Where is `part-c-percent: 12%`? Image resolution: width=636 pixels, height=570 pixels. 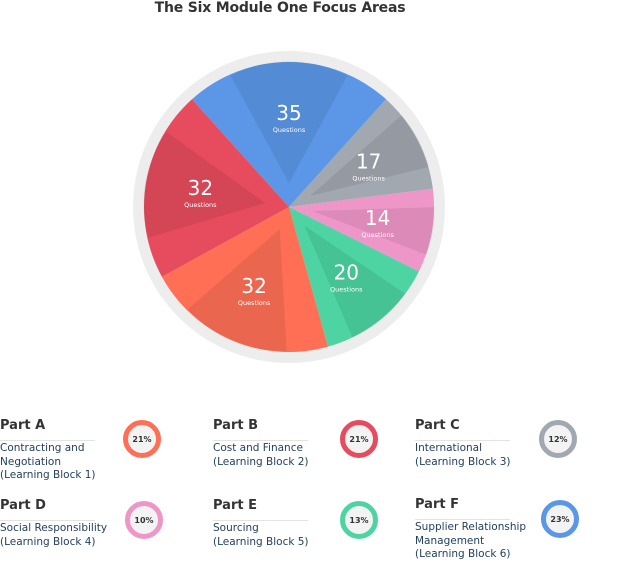 part-c-percent: 12% is located at coordinates (558, 439).